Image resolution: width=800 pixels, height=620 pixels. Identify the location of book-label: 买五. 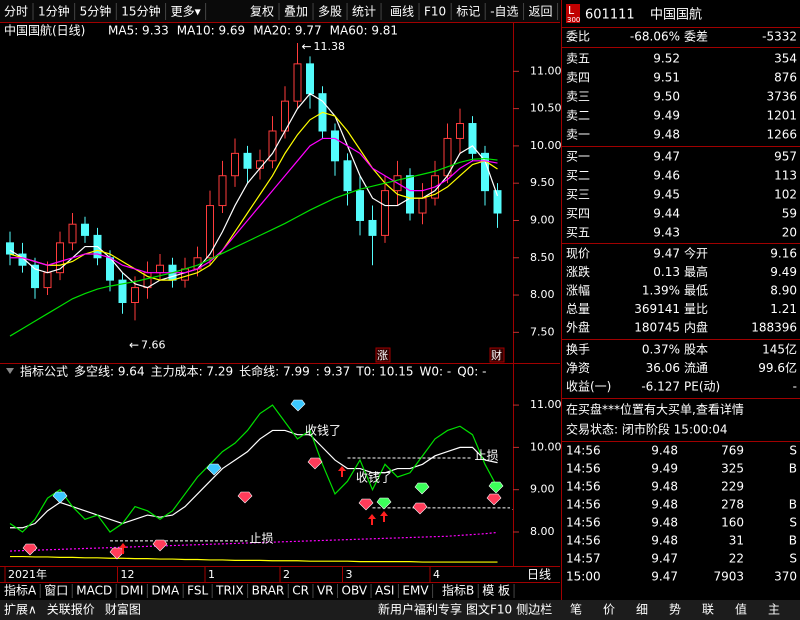
(578, 233).